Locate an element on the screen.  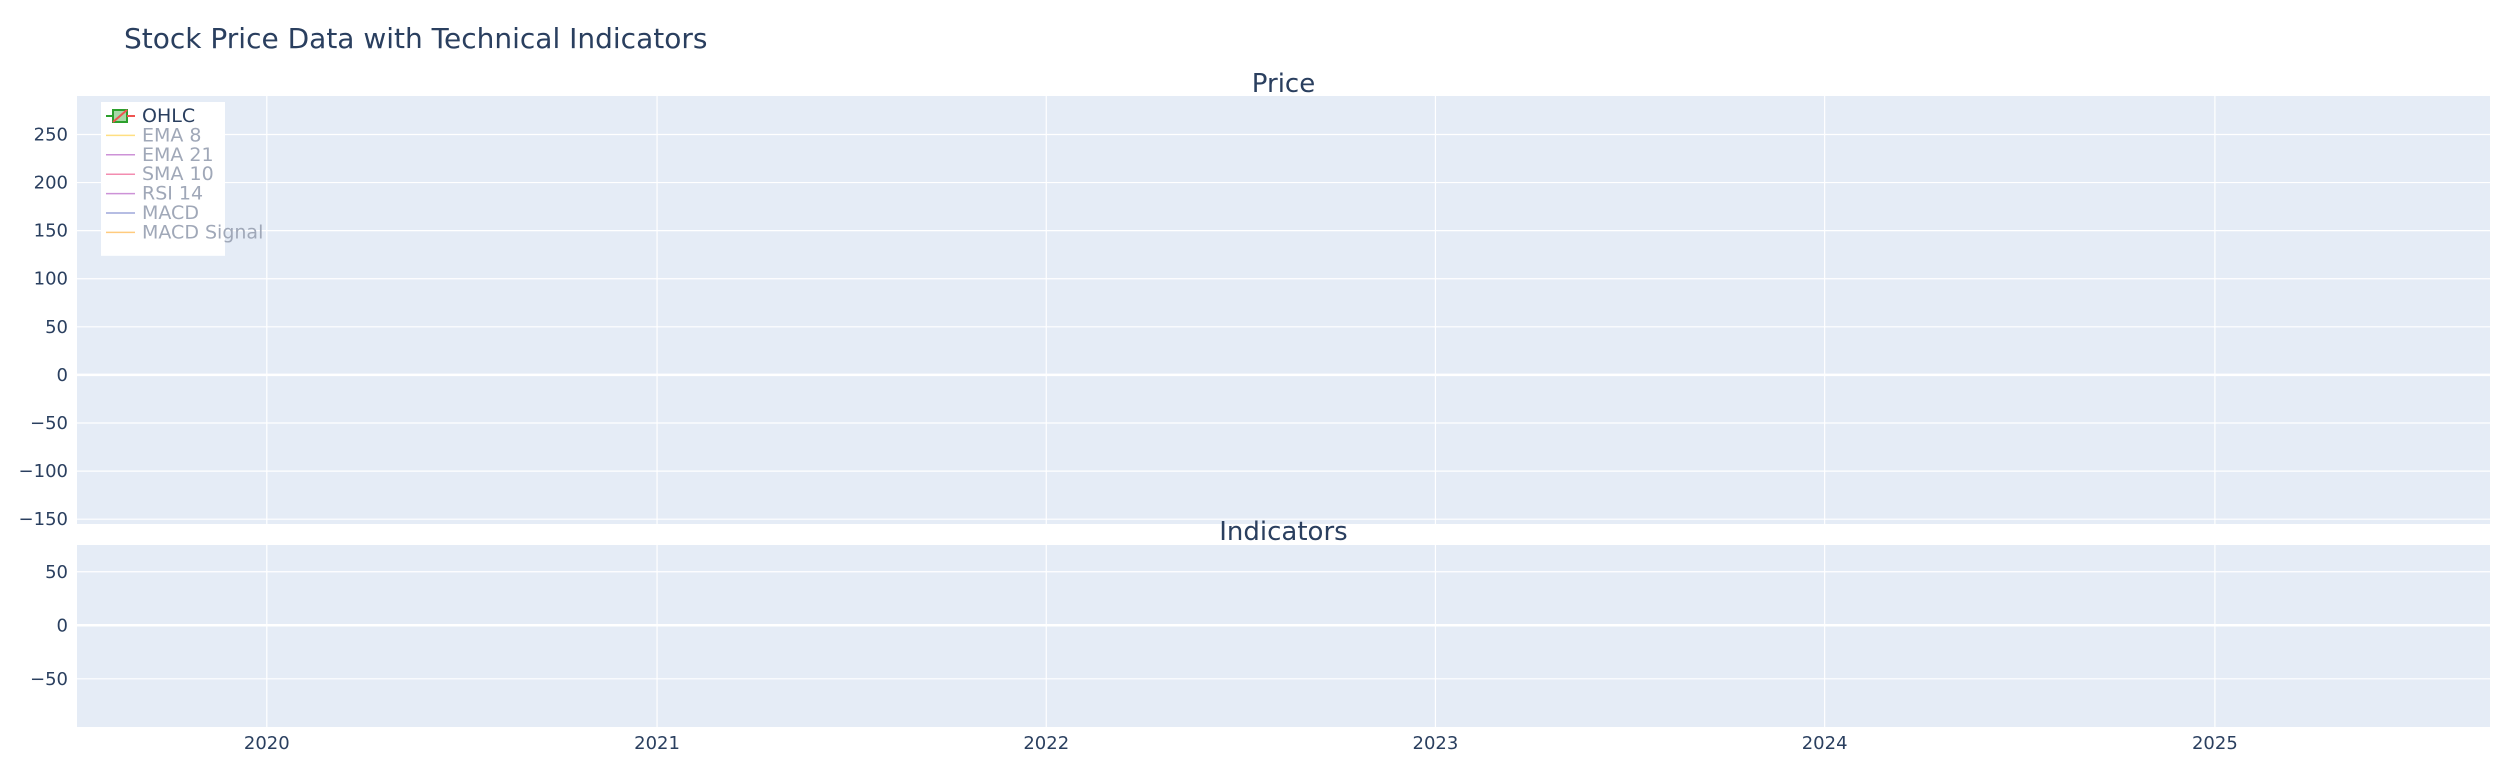
legend-label: RSI 14 is located at coordinates (172, 194).